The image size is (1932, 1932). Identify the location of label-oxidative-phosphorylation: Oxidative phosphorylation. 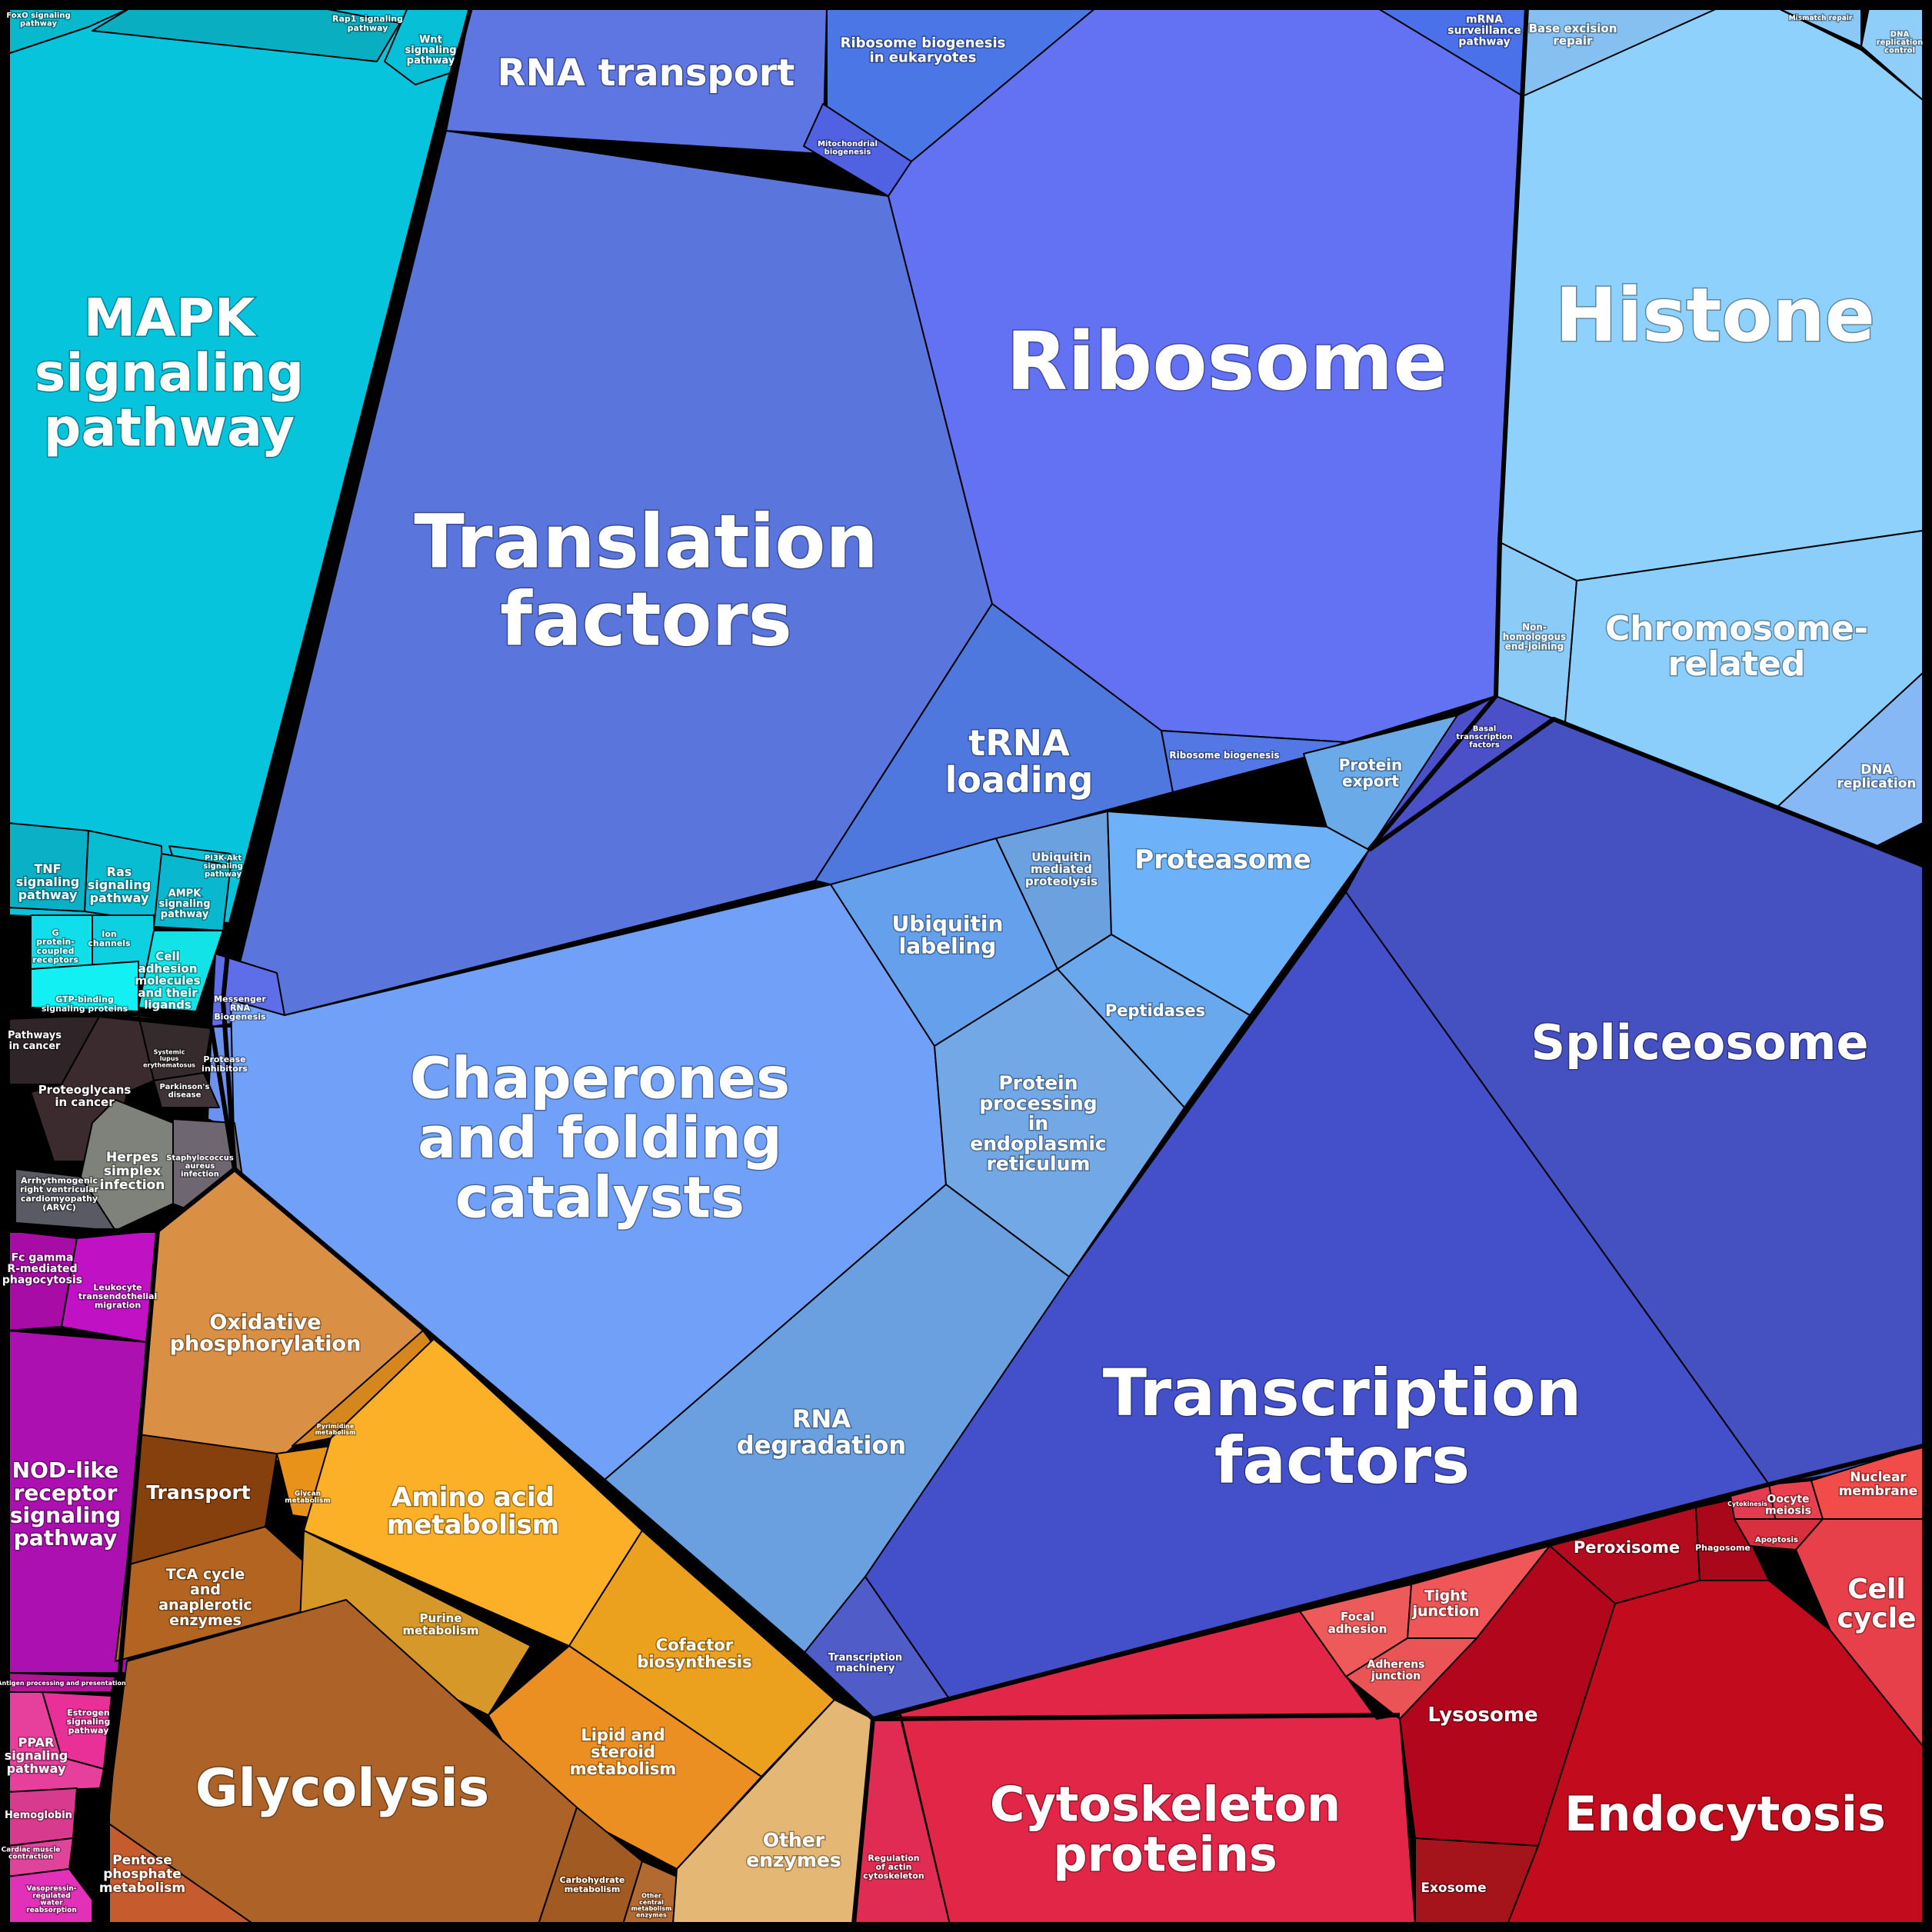
(265, 1332).